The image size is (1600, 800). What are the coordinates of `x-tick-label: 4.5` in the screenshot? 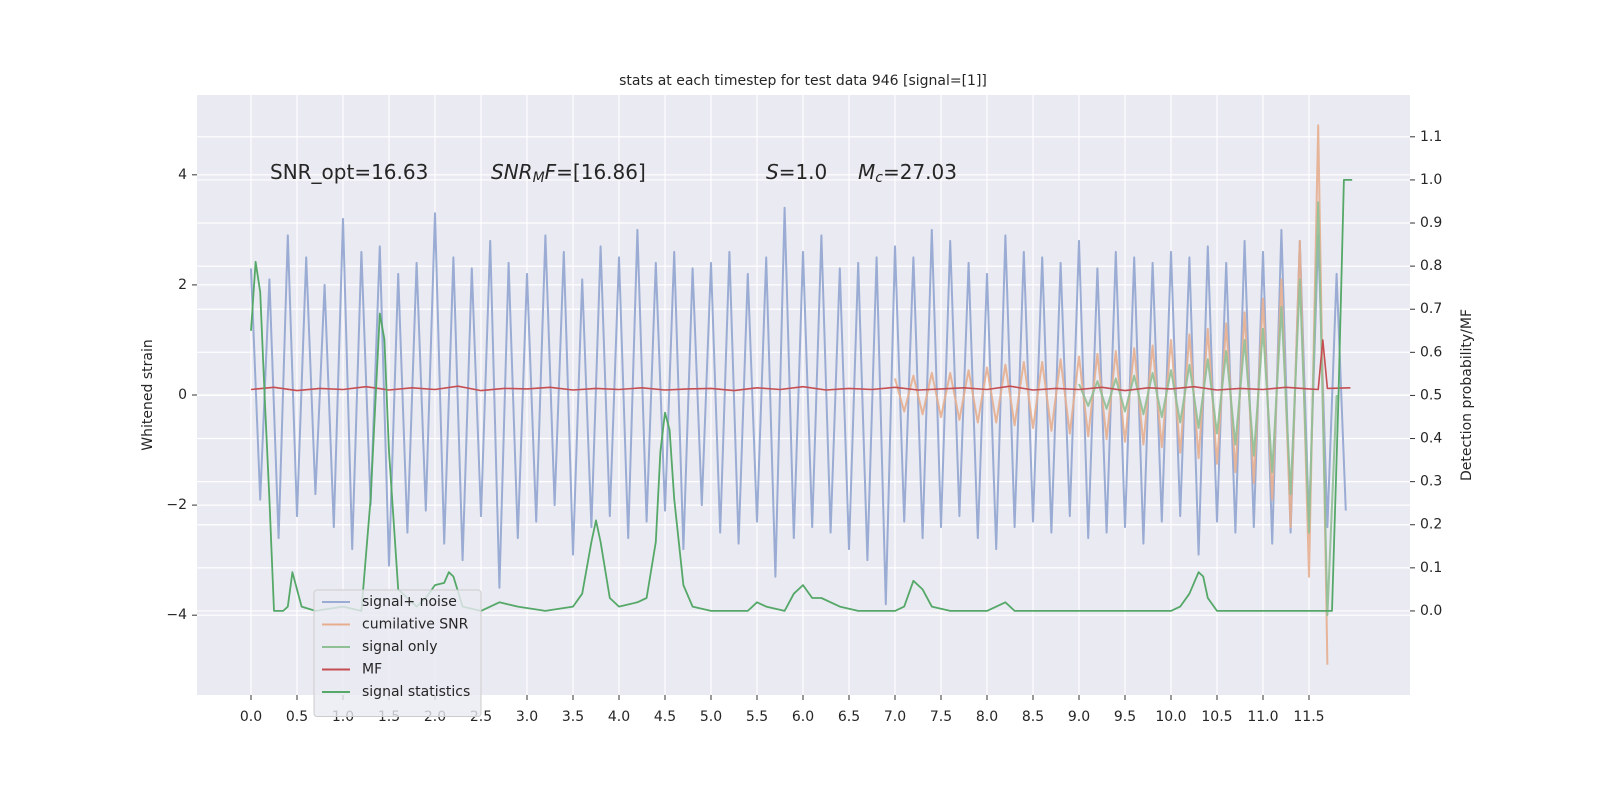 It's located at (665, 717).